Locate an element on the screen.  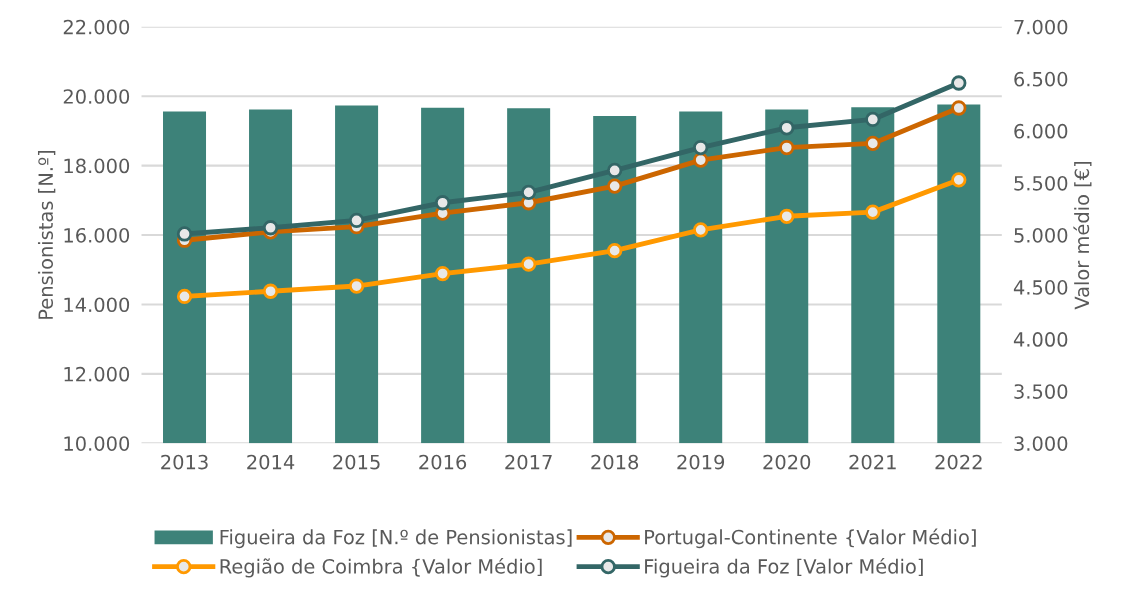
y2-tick-label: 4.000 is located at coordinates (1040, 339).